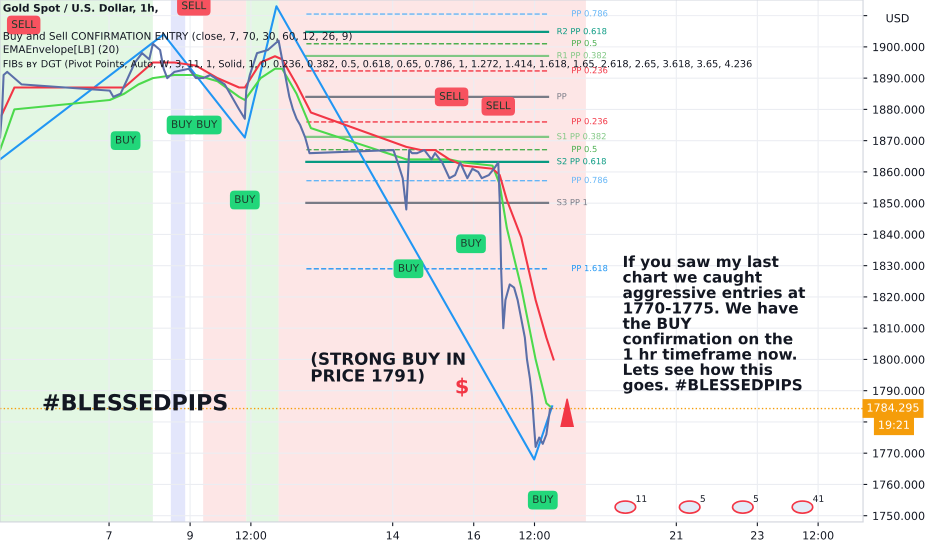 Image resolution: width=932 pixels, height=550 pixels. I want to click on ref-line-label: PP 1.618, so click(590, 268).